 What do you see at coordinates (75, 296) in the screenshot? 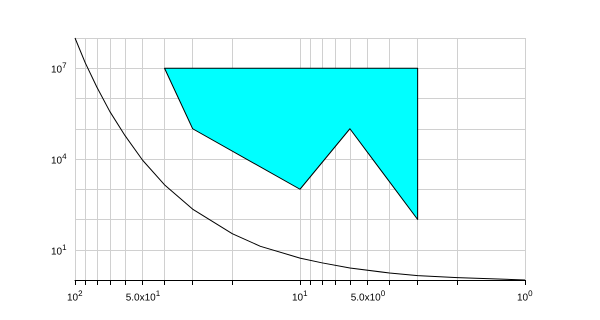
I see `x-tick-label: 10$^{2}$` at bounding box center [75, 296].